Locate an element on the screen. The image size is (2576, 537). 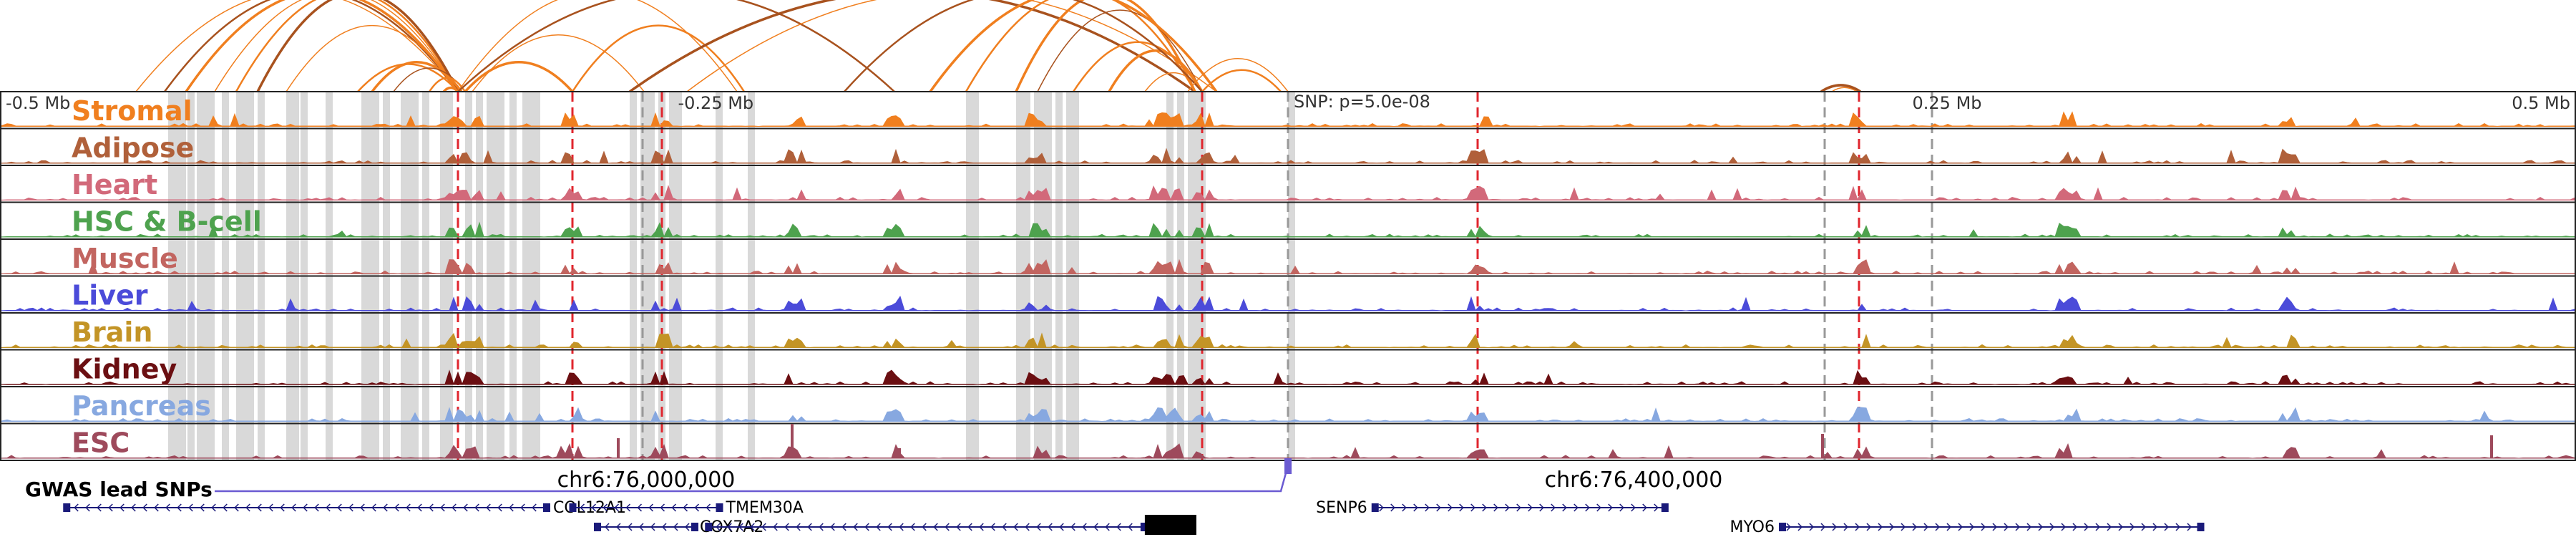
ruler-label: -0.5 Mb is located at coordinates (38, 103).